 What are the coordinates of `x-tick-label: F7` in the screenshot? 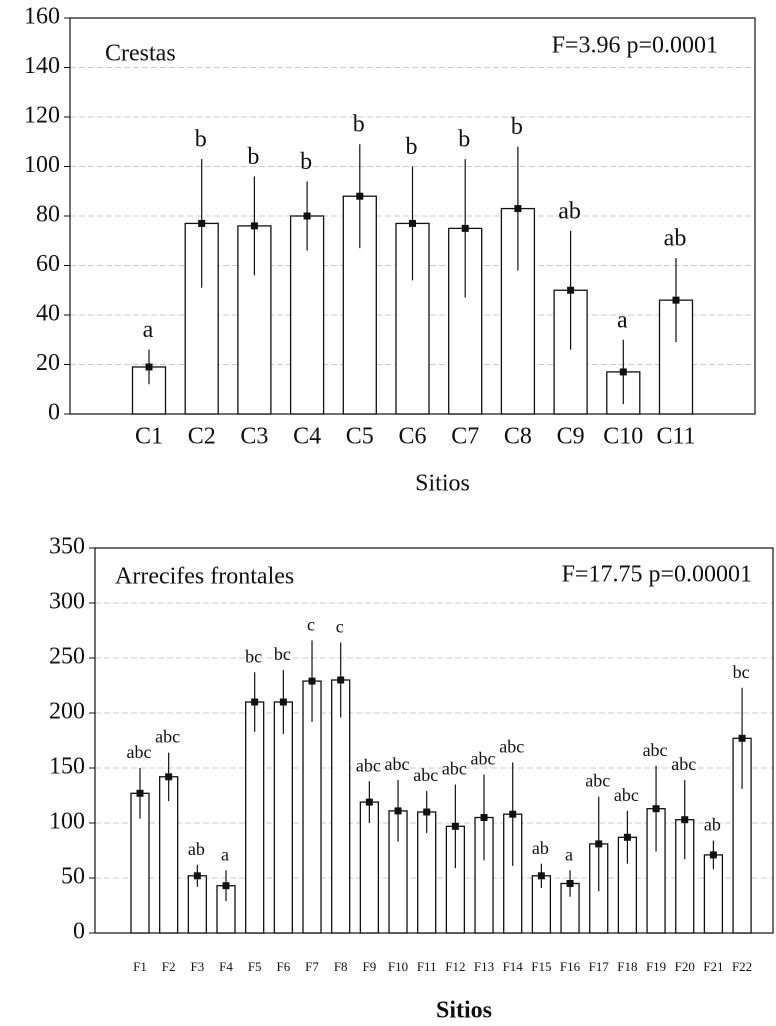 It's located at (312, 966).